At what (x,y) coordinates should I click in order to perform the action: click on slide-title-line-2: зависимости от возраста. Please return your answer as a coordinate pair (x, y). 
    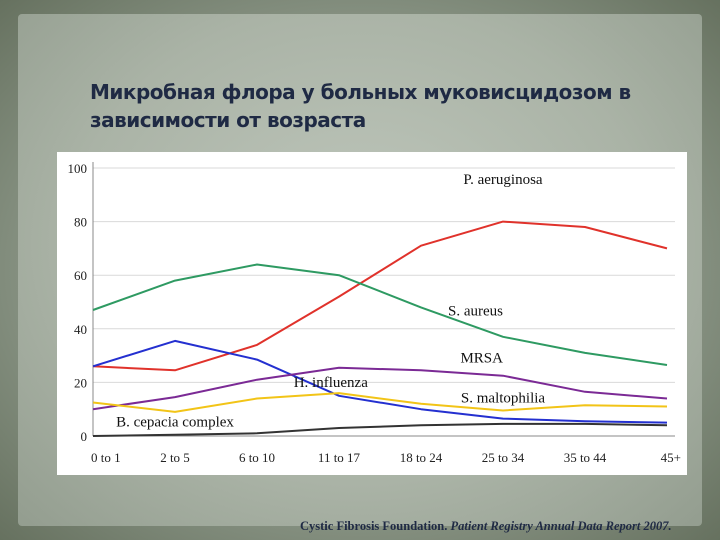
    Looking at the image, I should click on (228, 120).